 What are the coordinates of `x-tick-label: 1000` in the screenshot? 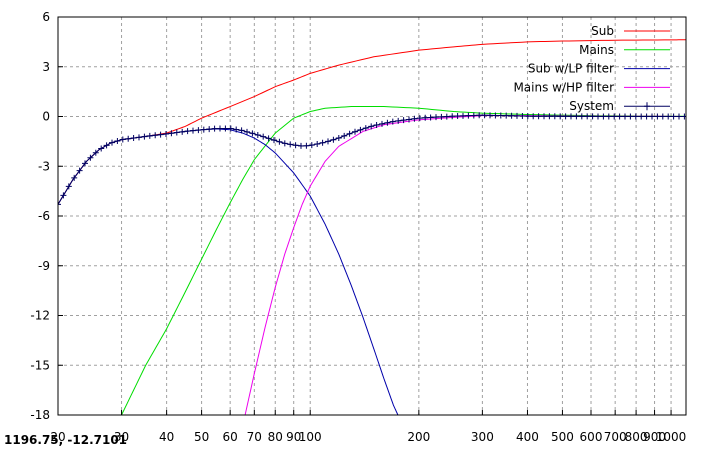 It's located at (671, 437).